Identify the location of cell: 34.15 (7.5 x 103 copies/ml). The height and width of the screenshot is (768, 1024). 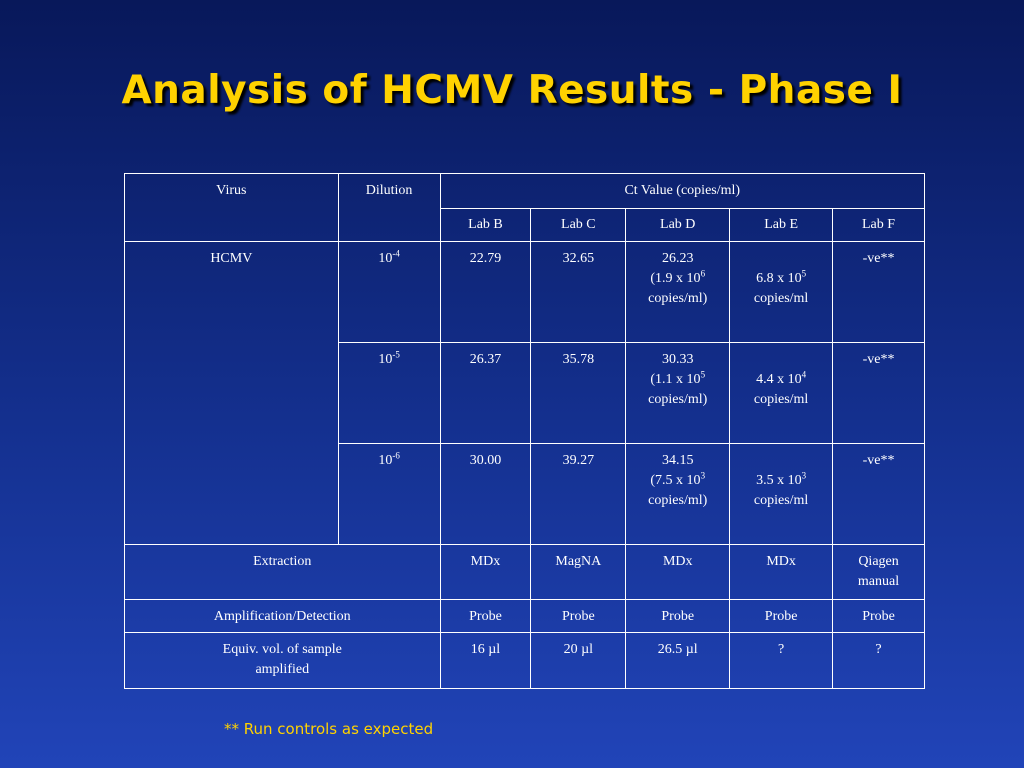
(678, 494).